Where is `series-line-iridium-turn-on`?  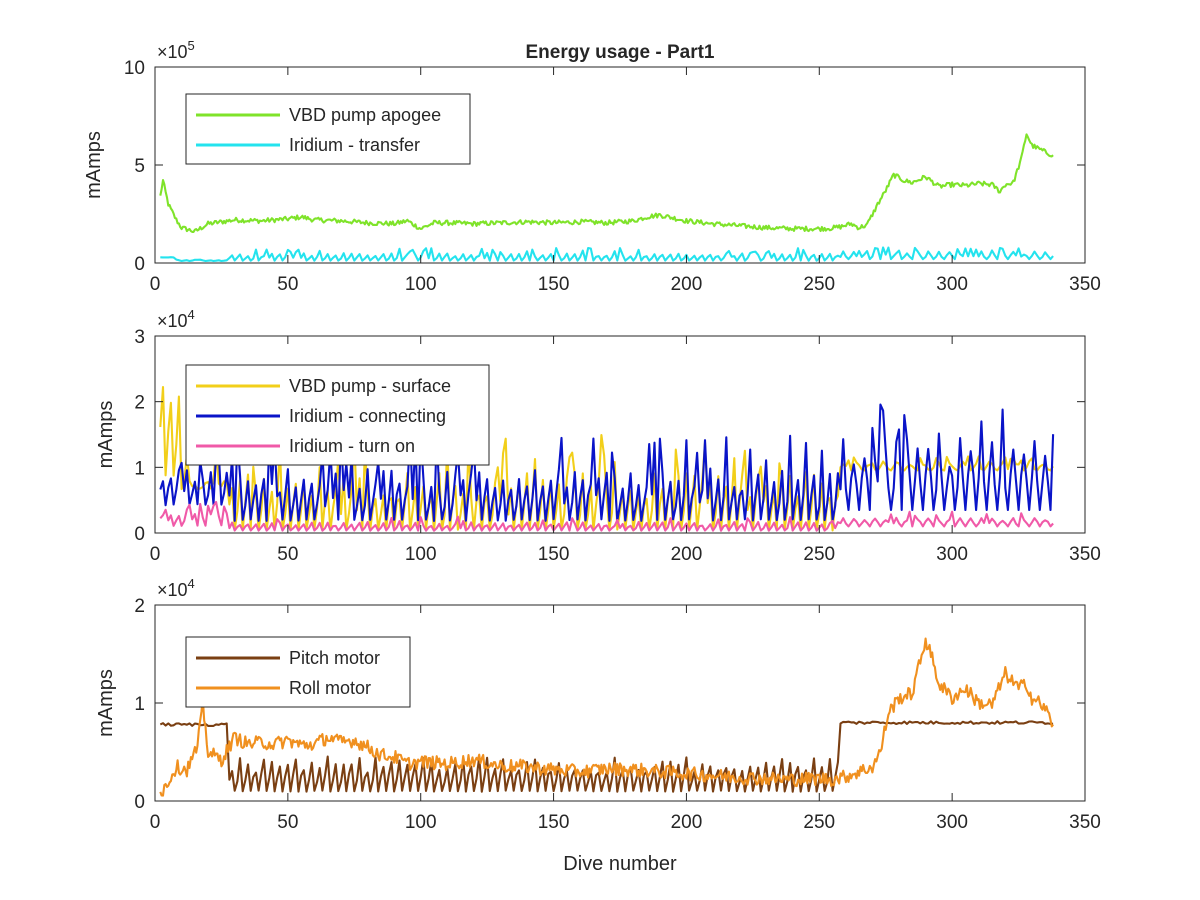 series-line-iridium-turn-on is located at coordinates (606, 516).